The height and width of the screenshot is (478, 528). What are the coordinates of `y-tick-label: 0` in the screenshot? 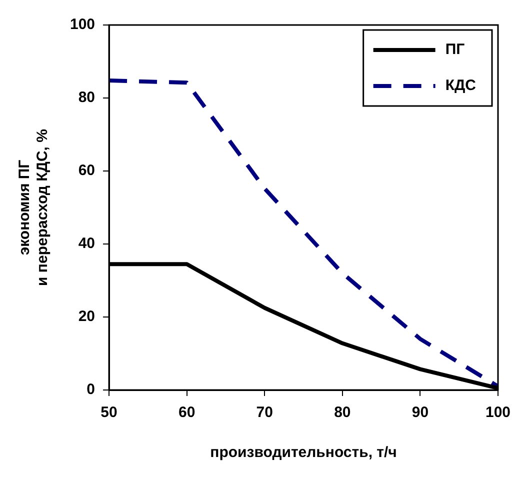 It's located at (91, 389).